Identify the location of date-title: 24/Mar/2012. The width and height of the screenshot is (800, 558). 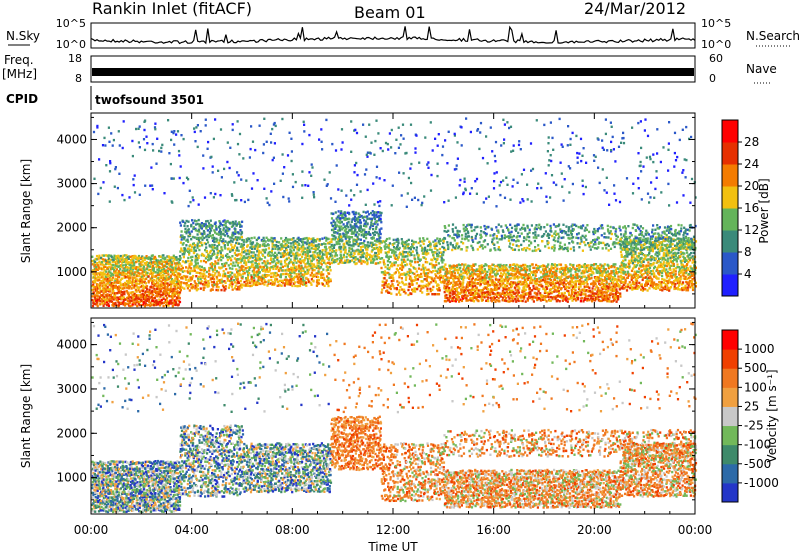
(635, 9).